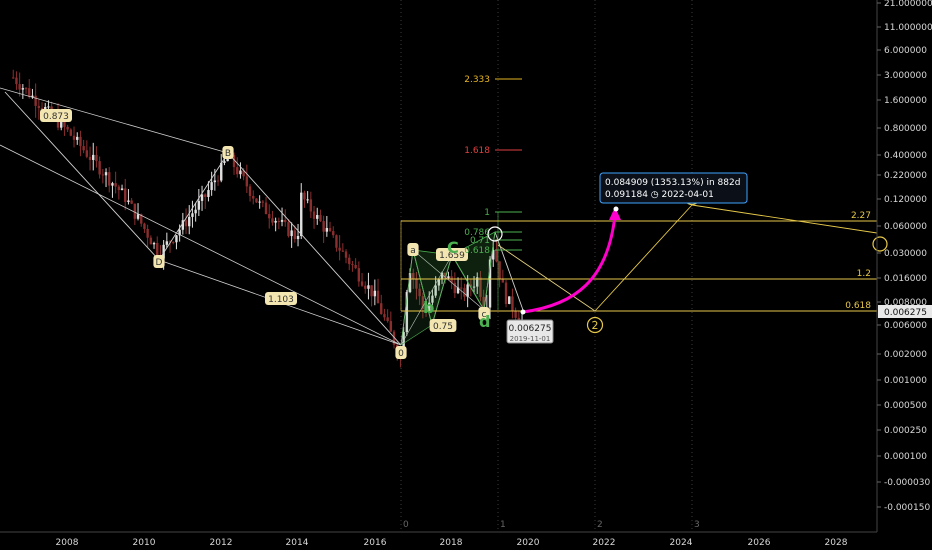 The height and width of the screenshot is (550, 932). What do you see at coordinates (159, 263) in the screenshot?
I see `svg-text: D` at bounding box center [159, 263].